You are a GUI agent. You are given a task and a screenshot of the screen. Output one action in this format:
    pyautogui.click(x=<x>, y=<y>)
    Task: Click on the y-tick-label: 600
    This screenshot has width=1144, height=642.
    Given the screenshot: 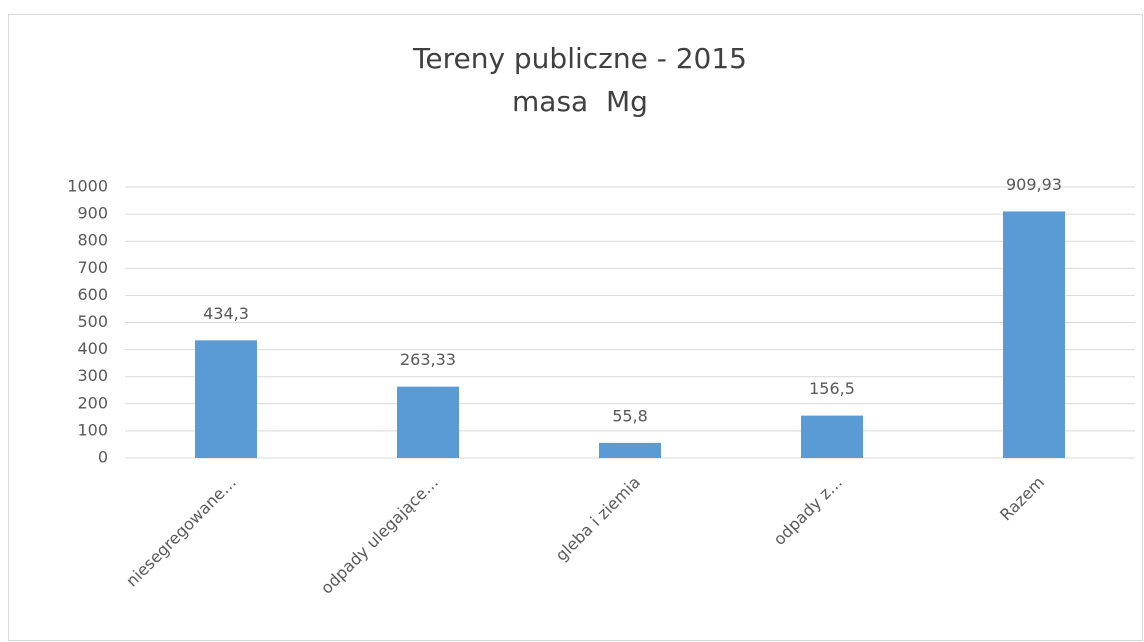 What is the action you would take?
    pyautogui.click(x=92, y=294)
    